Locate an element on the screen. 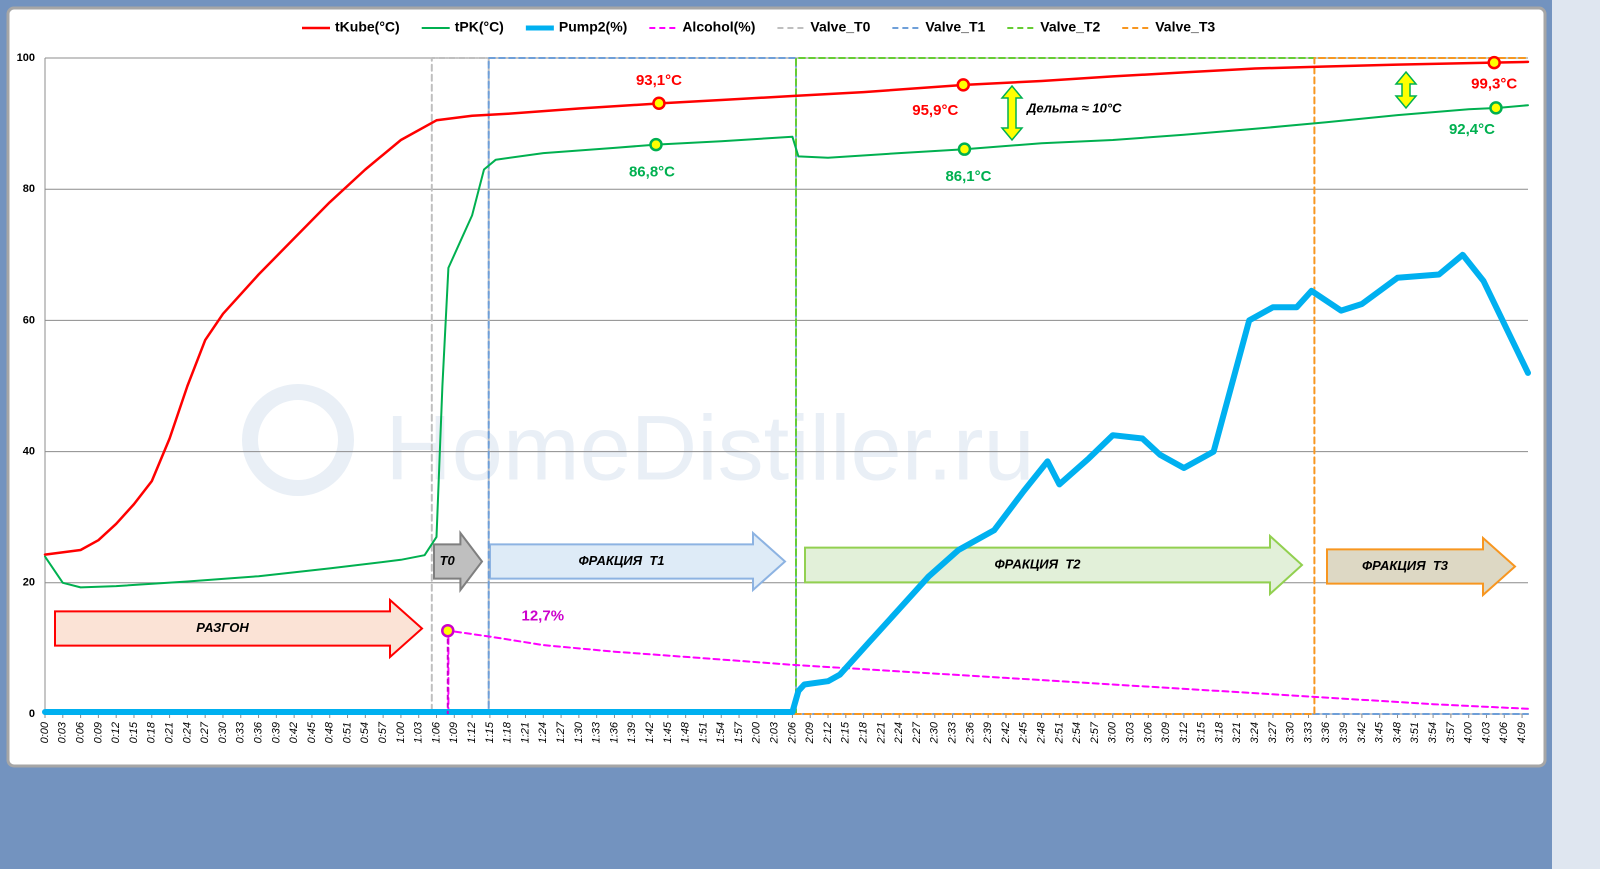 This screenshot has height=869, width=1600. legend-label: Valve_T3 is located at coordinates (1185, 27).